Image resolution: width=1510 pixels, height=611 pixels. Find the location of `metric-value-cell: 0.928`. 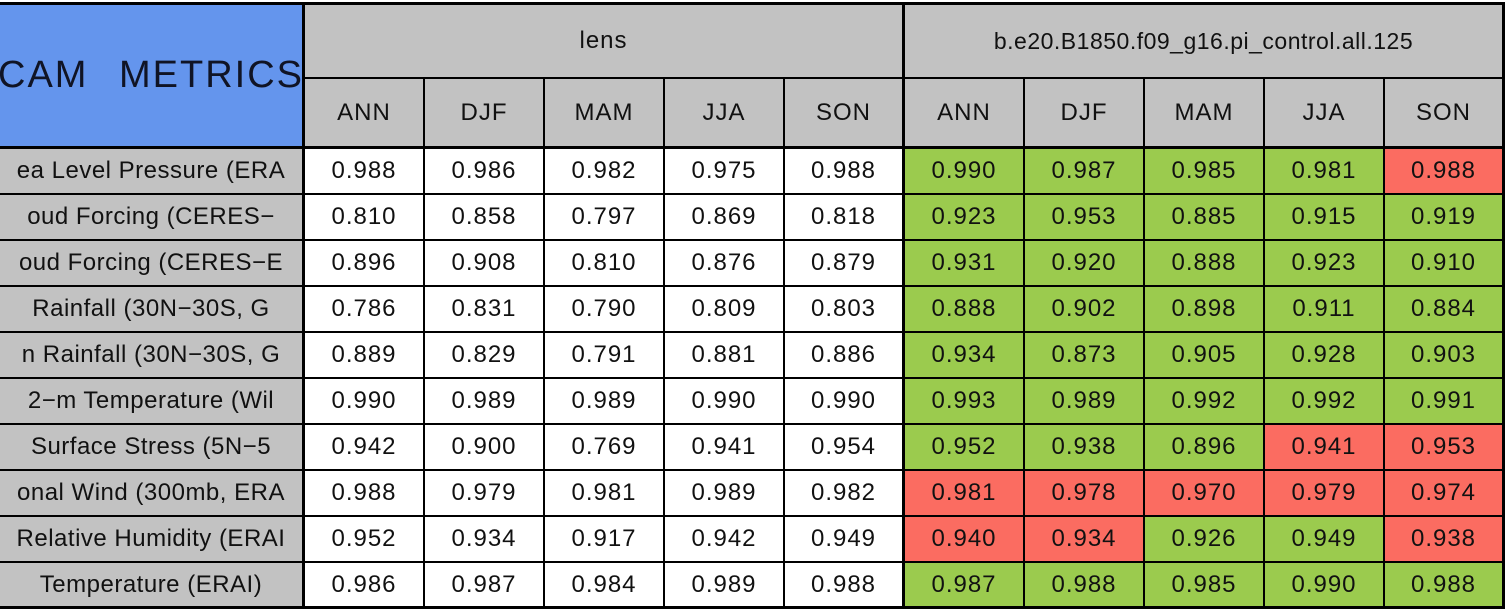

metric-value-cell: 0.928 is located at coordinates (1325, 356).